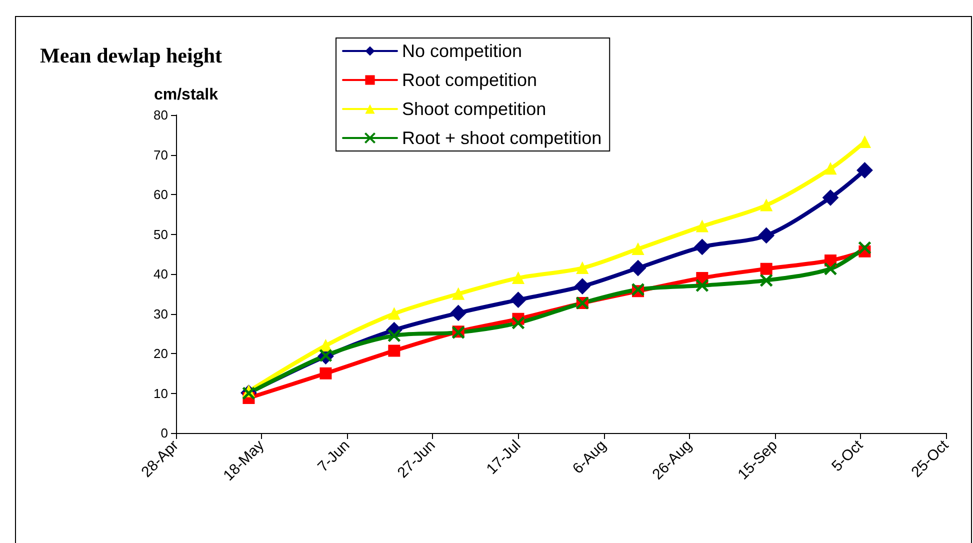 This screenshot has width=973, height=543. What do you see at coordinates (161, 115) in the screenshot?
I see `y-tick-label: 80` at bounding box center [161, 115].